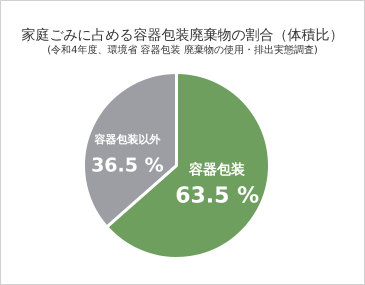 This screenshot has height=285, width=365. I want to click on data-label: 36.5 %, so click(127, 165).